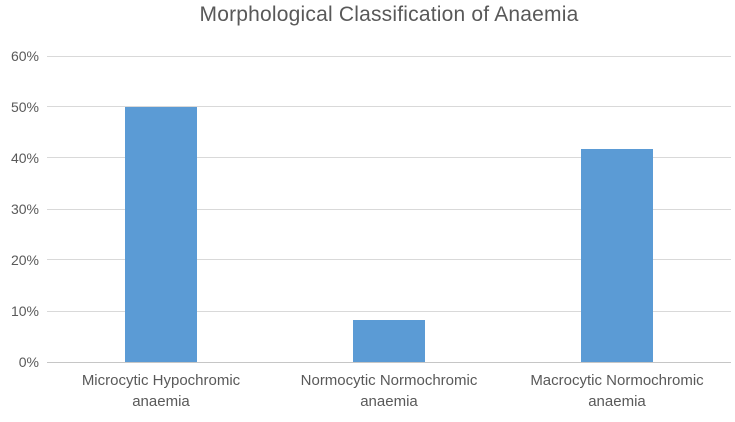 Image resolution: width=735 pixels, height=422 pixels. Describe the element at coordinates (24, 158) in the screenshot. I see `y-axis-tick-label: 40%` at that location.